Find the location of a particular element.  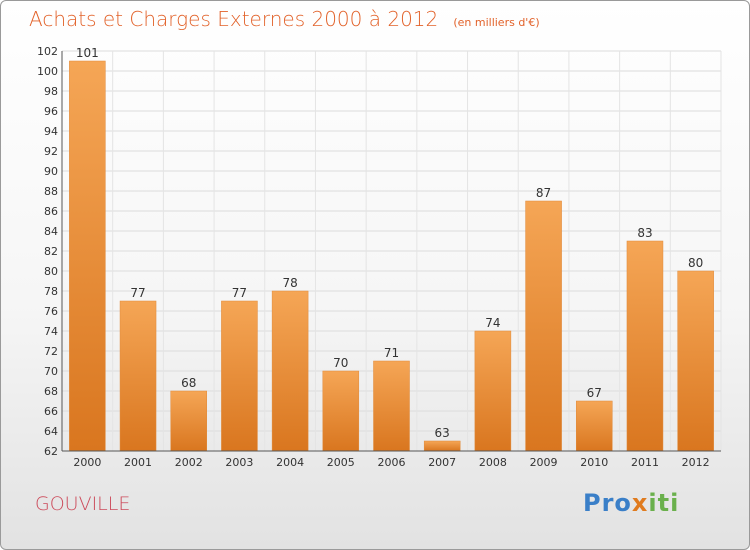

y-tick-label: 84 is located at coordinates (51, 231).